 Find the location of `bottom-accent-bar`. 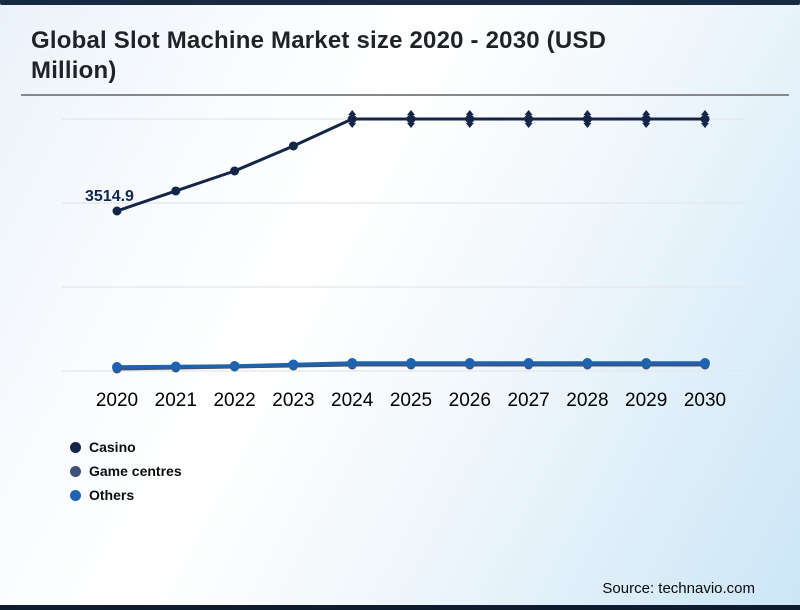

bottom-accent-bar is located at coordinates (400, 607).